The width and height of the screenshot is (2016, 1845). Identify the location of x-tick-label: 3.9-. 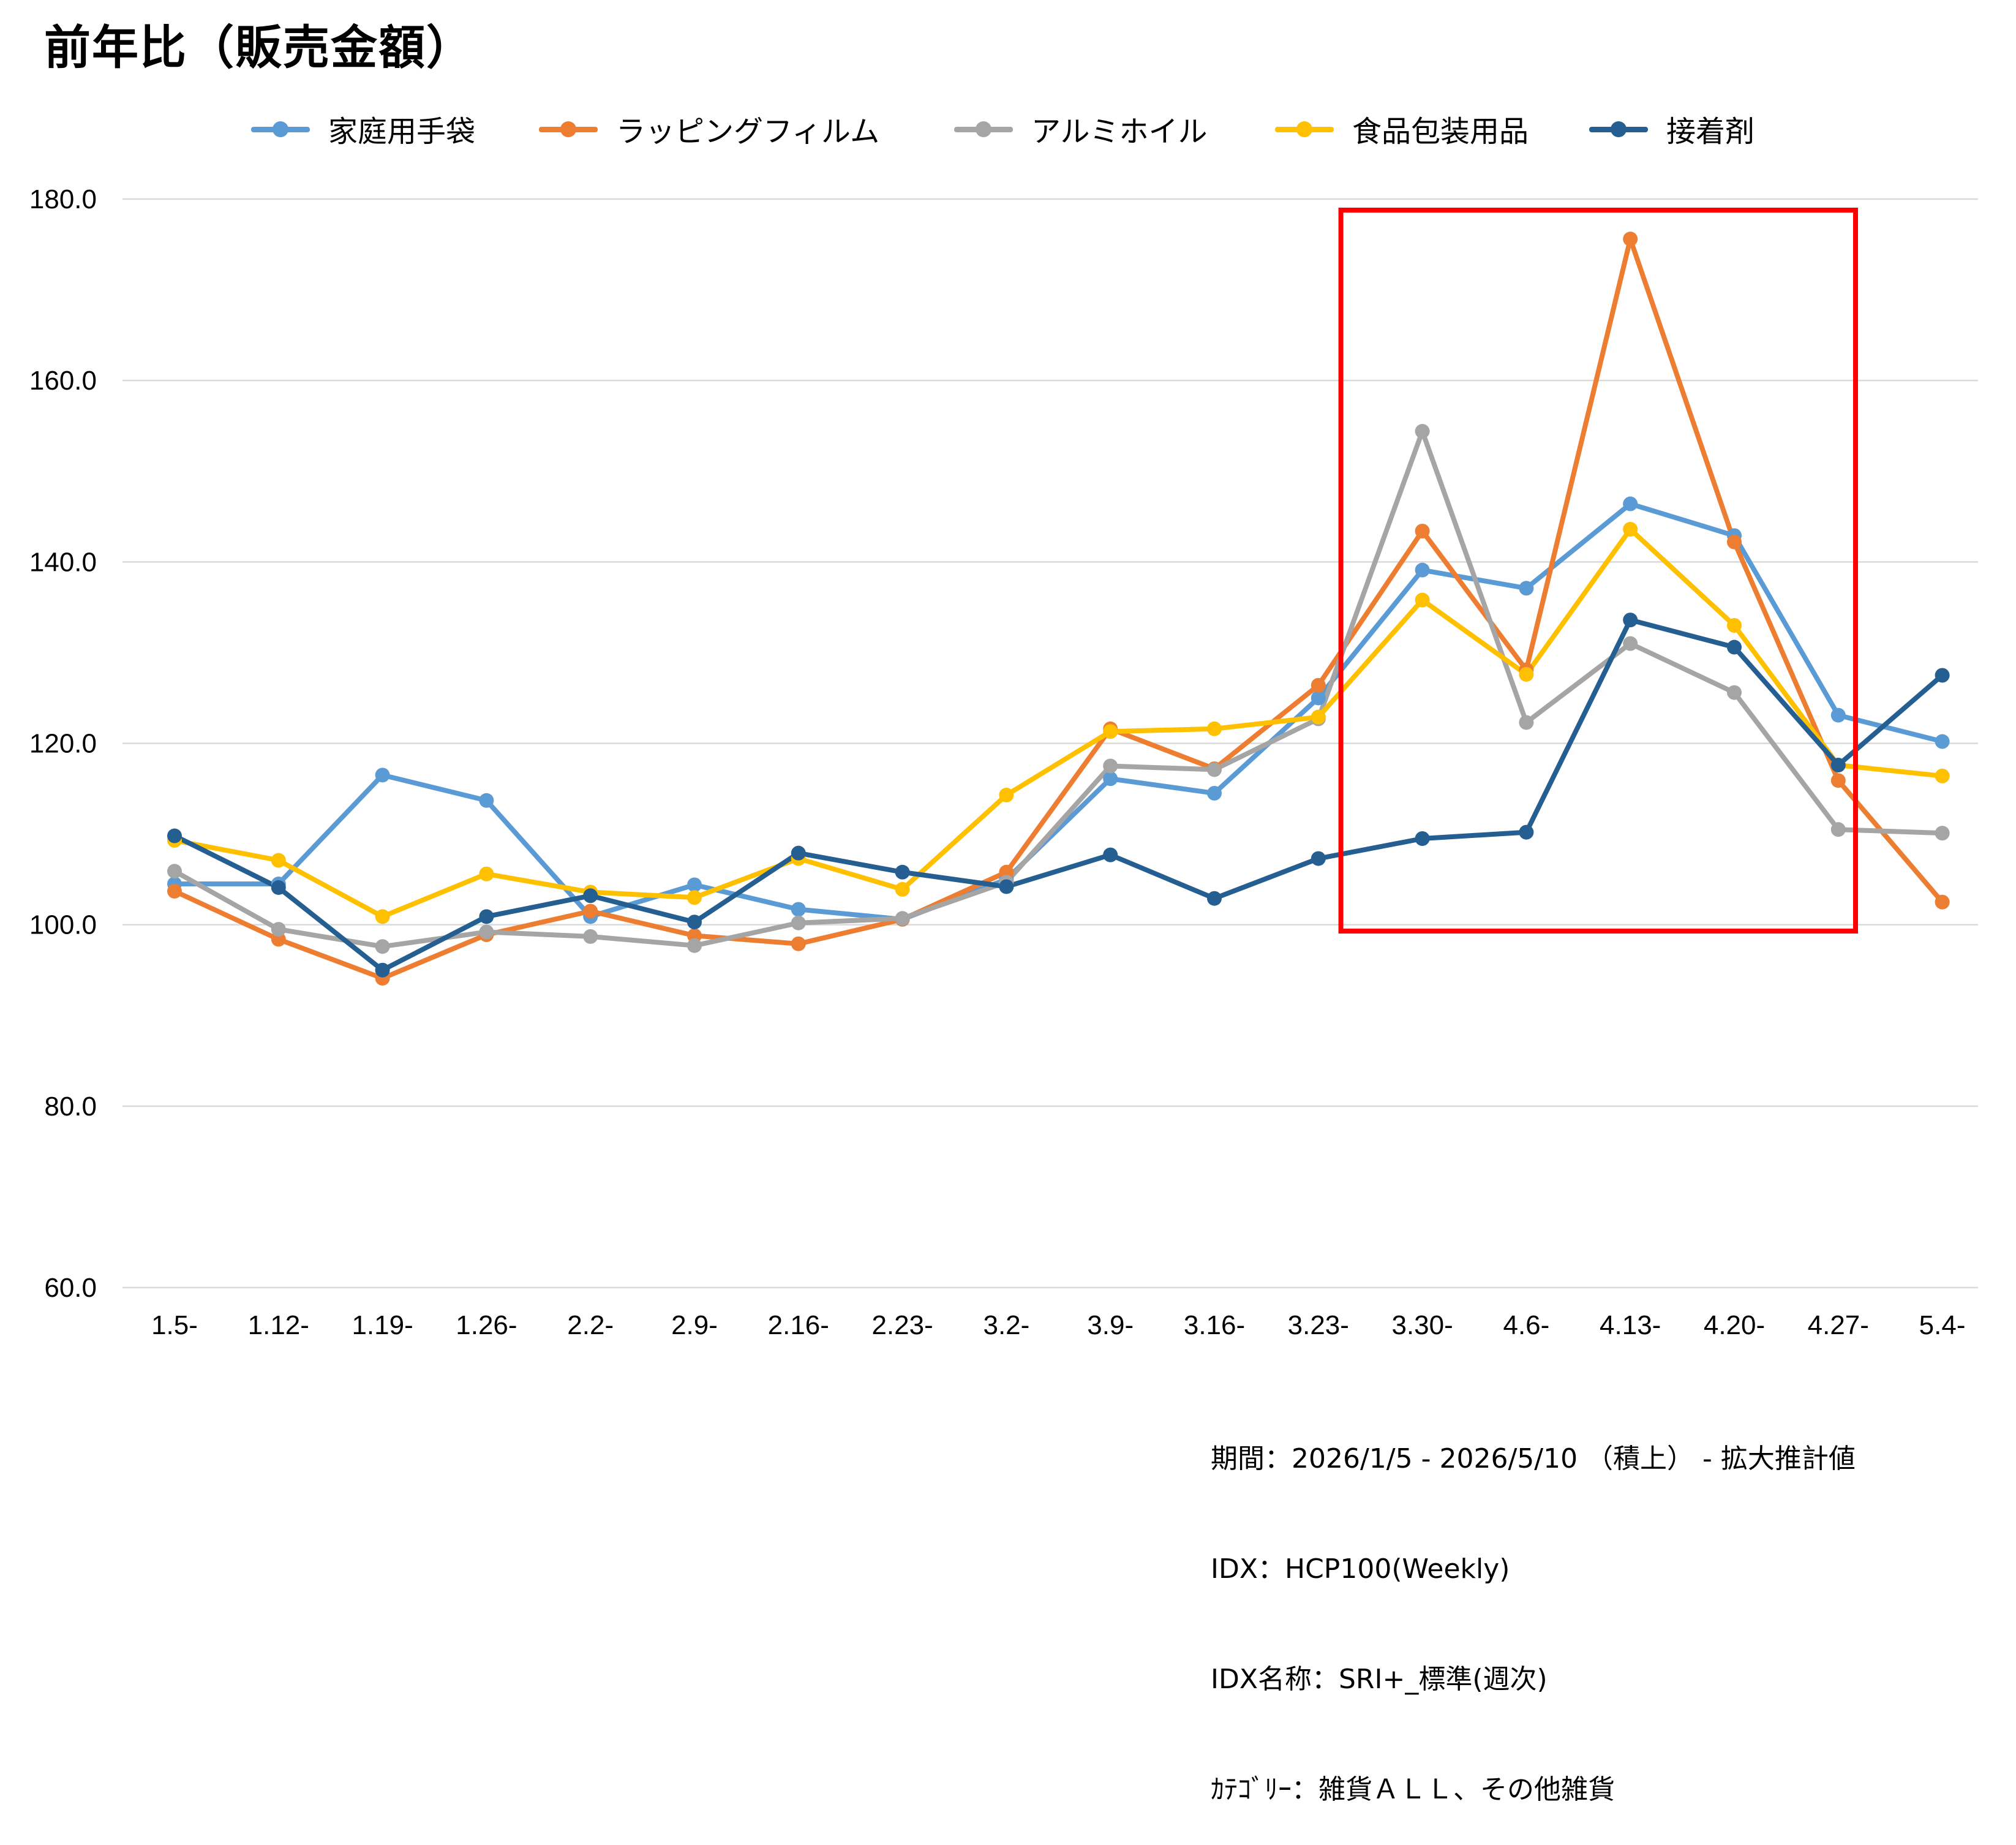
(1110, 1325).